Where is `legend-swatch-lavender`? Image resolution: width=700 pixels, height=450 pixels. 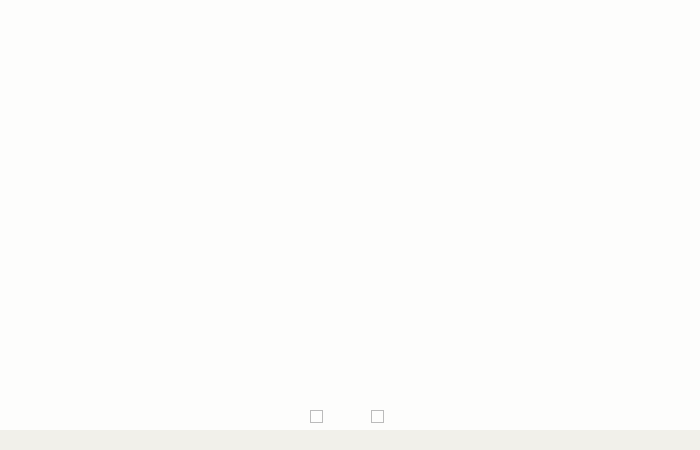 legend-swatch-lavender is located at coordinates (377, 416).